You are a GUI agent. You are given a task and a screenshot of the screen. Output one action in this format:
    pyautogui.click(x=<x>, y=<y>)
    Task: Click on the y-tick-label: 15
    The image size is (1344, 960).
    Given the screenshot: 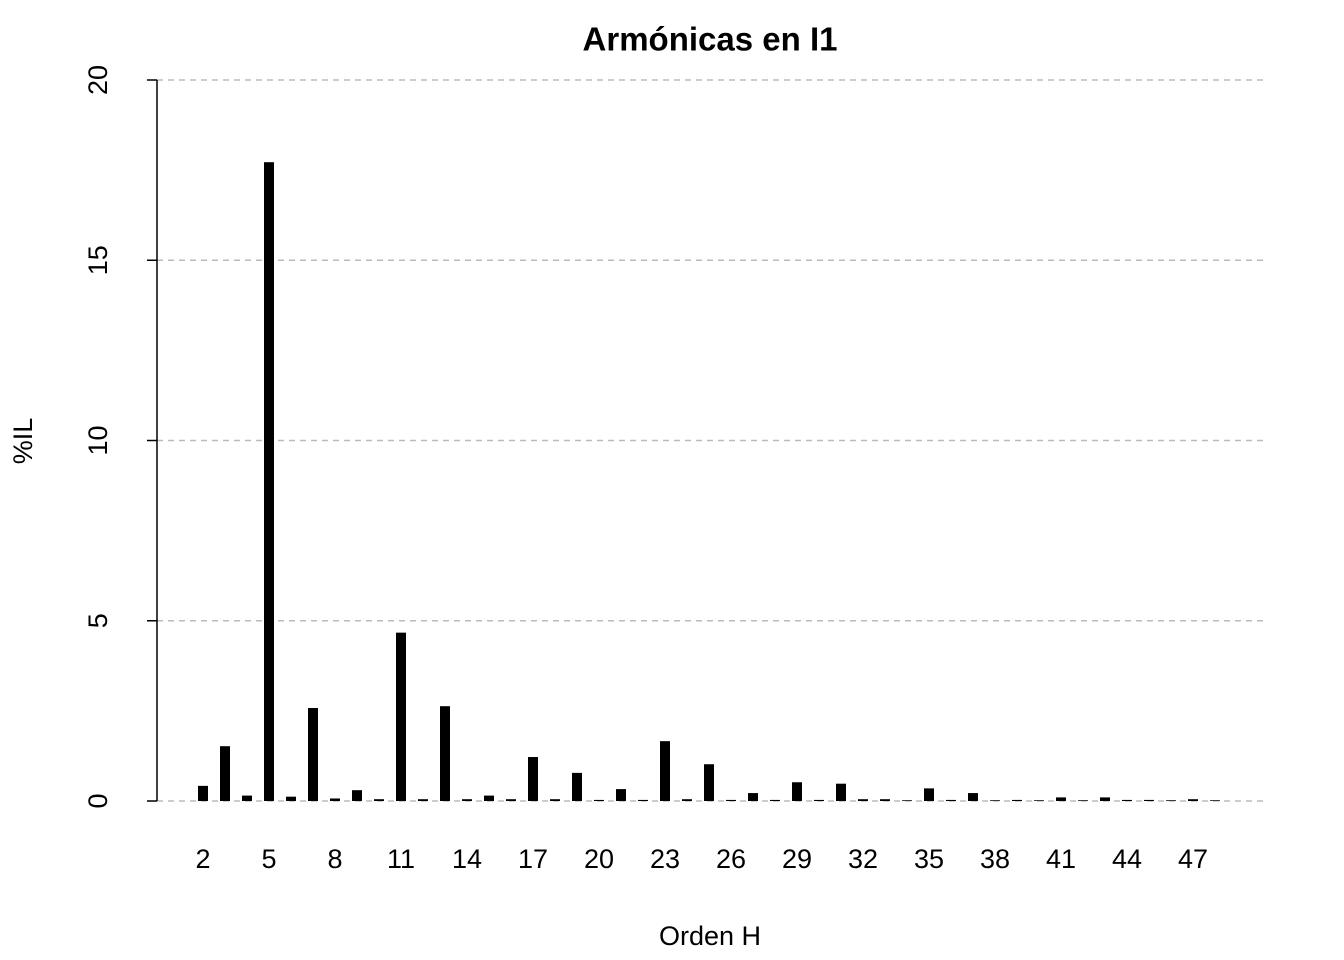 What is the action you would take?
    pyautogui.click(x=98, y=260)
    